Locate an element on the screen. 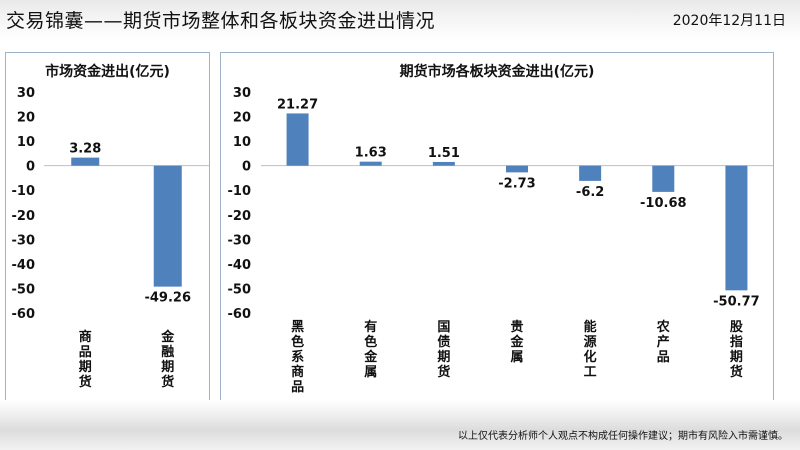  sector-data-label: -2.73 is located at coordinates (516, 183).